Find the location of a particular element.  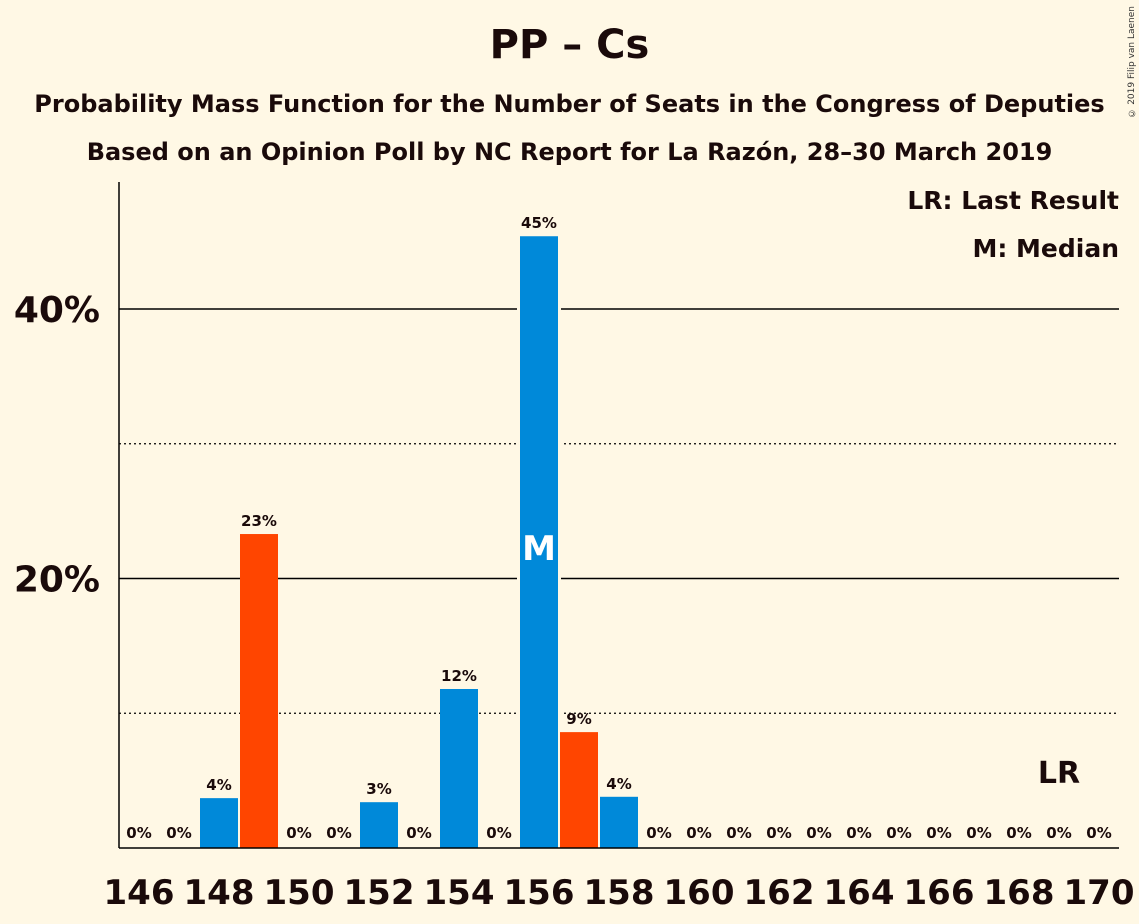

bar-value-label: 9% is located at coordinates (578, 719).